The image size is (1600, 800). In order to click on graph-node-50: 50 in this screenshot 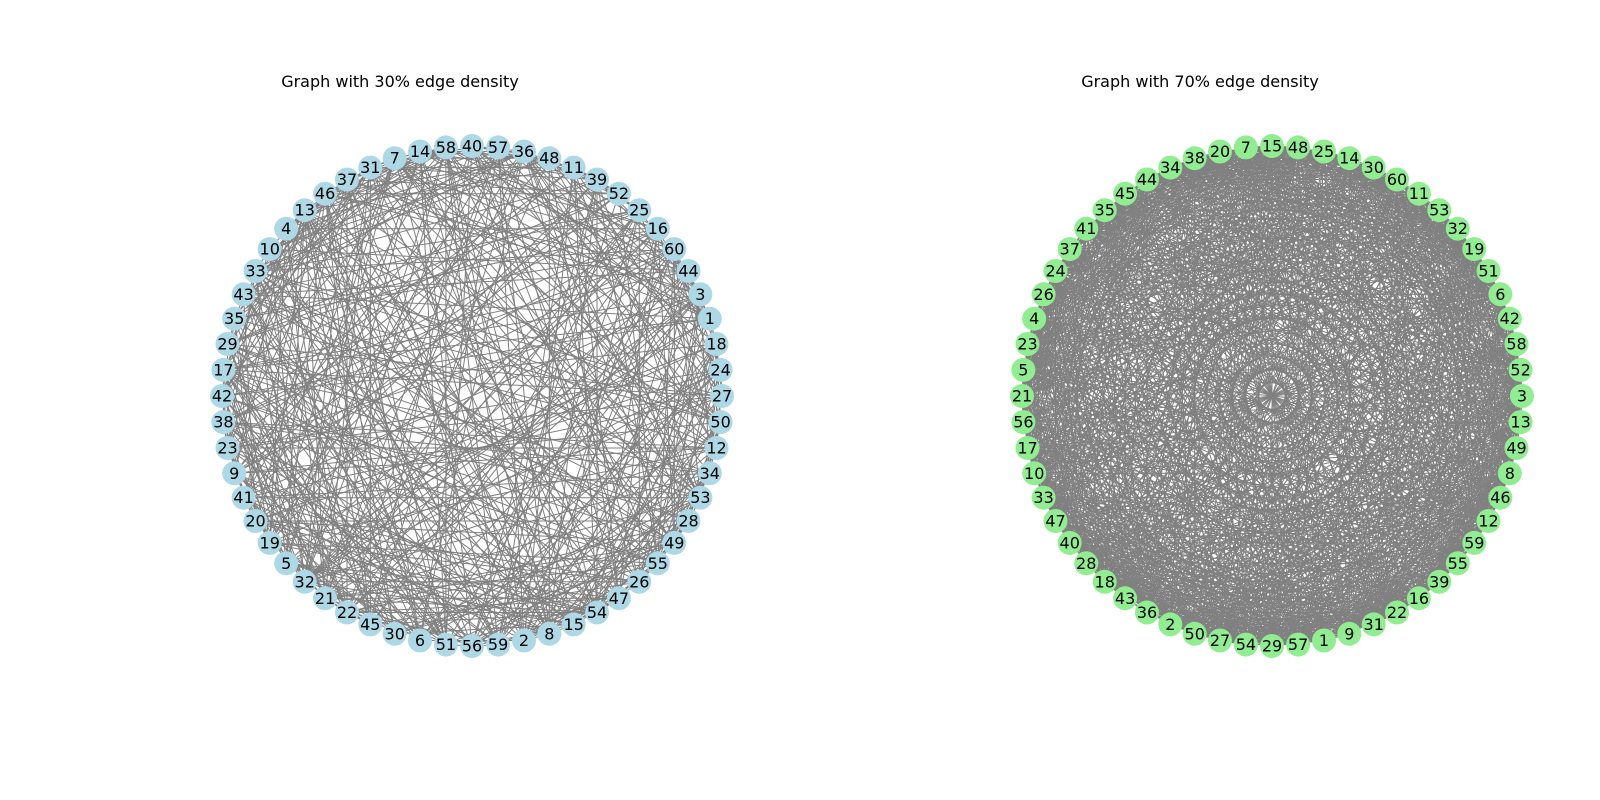, I will do `click(720, 422)`.